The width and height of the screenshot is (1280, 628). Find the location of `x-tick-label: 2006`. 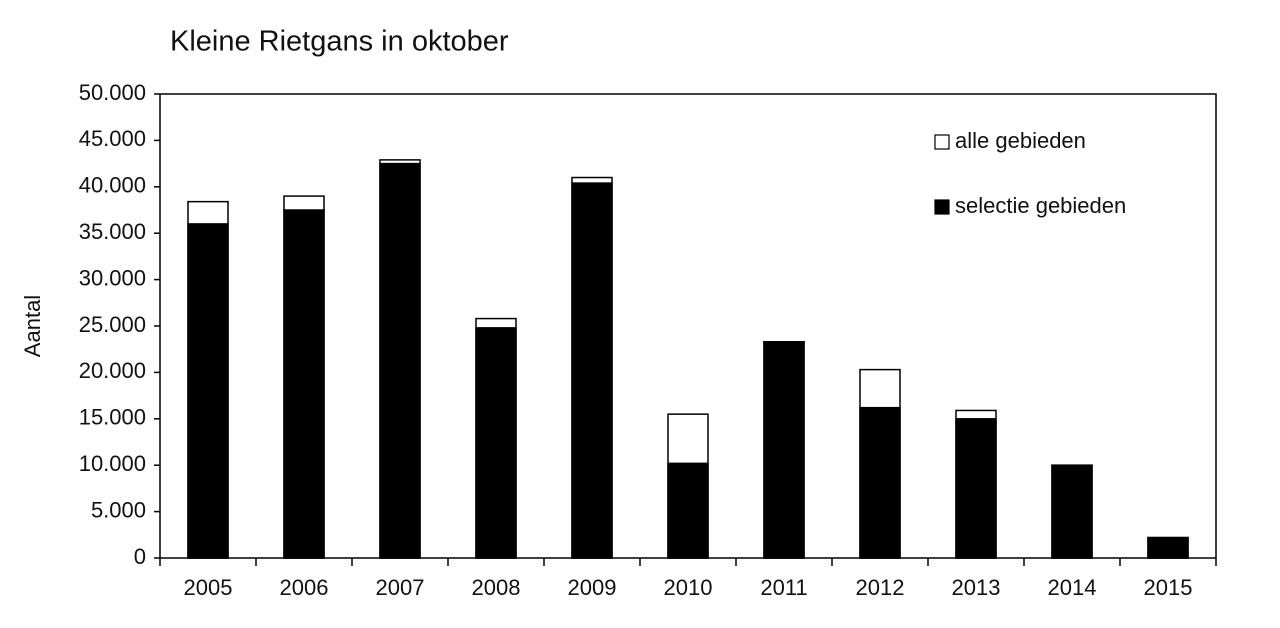

x-tick-label: 2006 is located at coordinates (304, 587).